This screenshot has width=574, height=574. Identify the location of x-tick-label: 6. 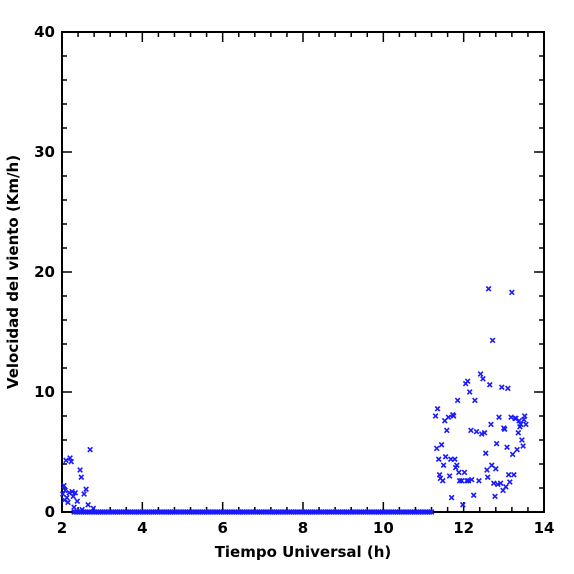
(222, 528).